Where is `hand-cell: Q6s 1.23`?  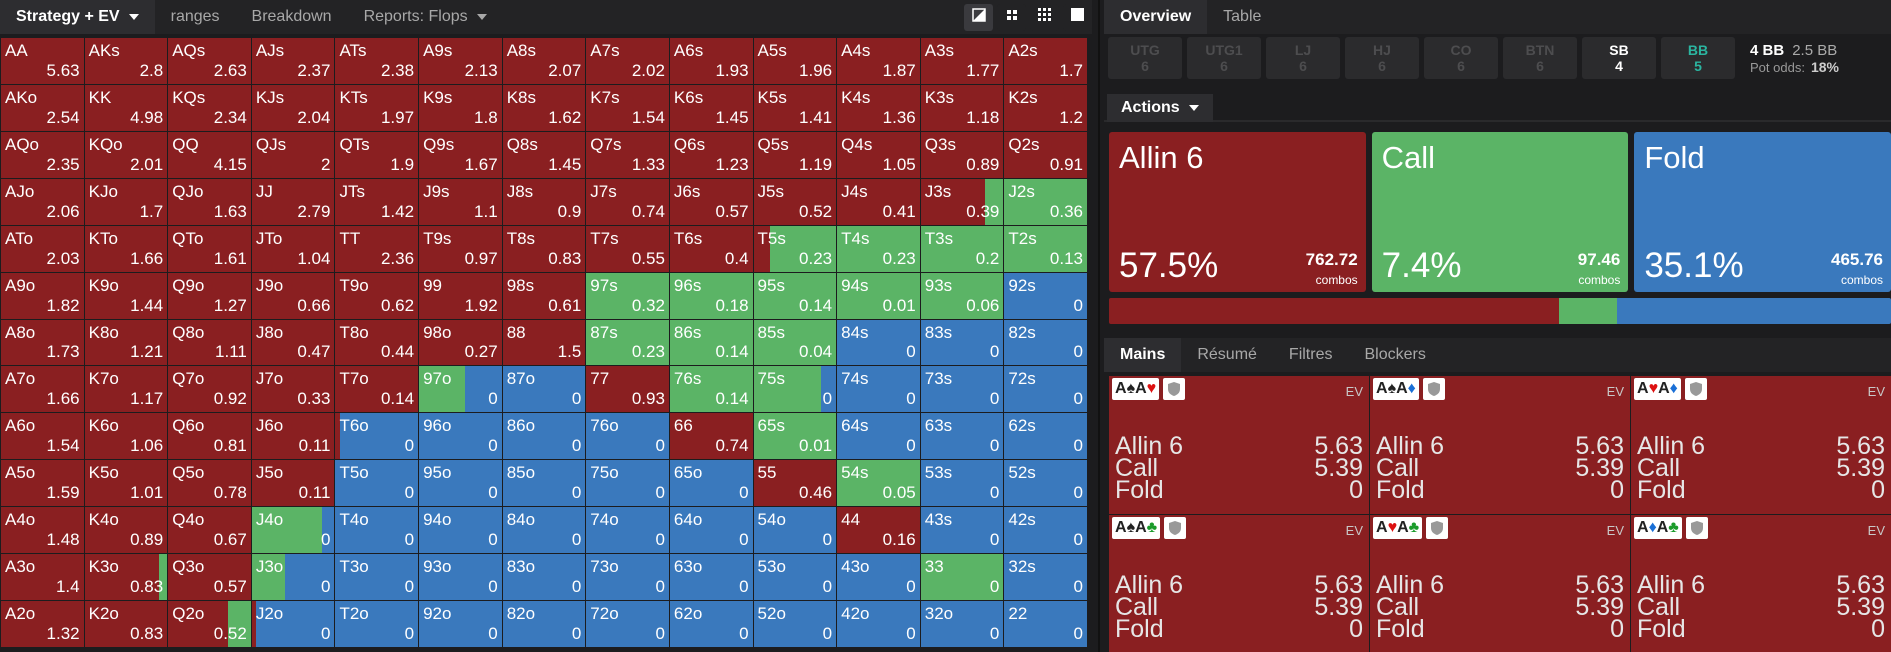
hand-cell: Q6s 1.23 is located at coordinates (711, 154).